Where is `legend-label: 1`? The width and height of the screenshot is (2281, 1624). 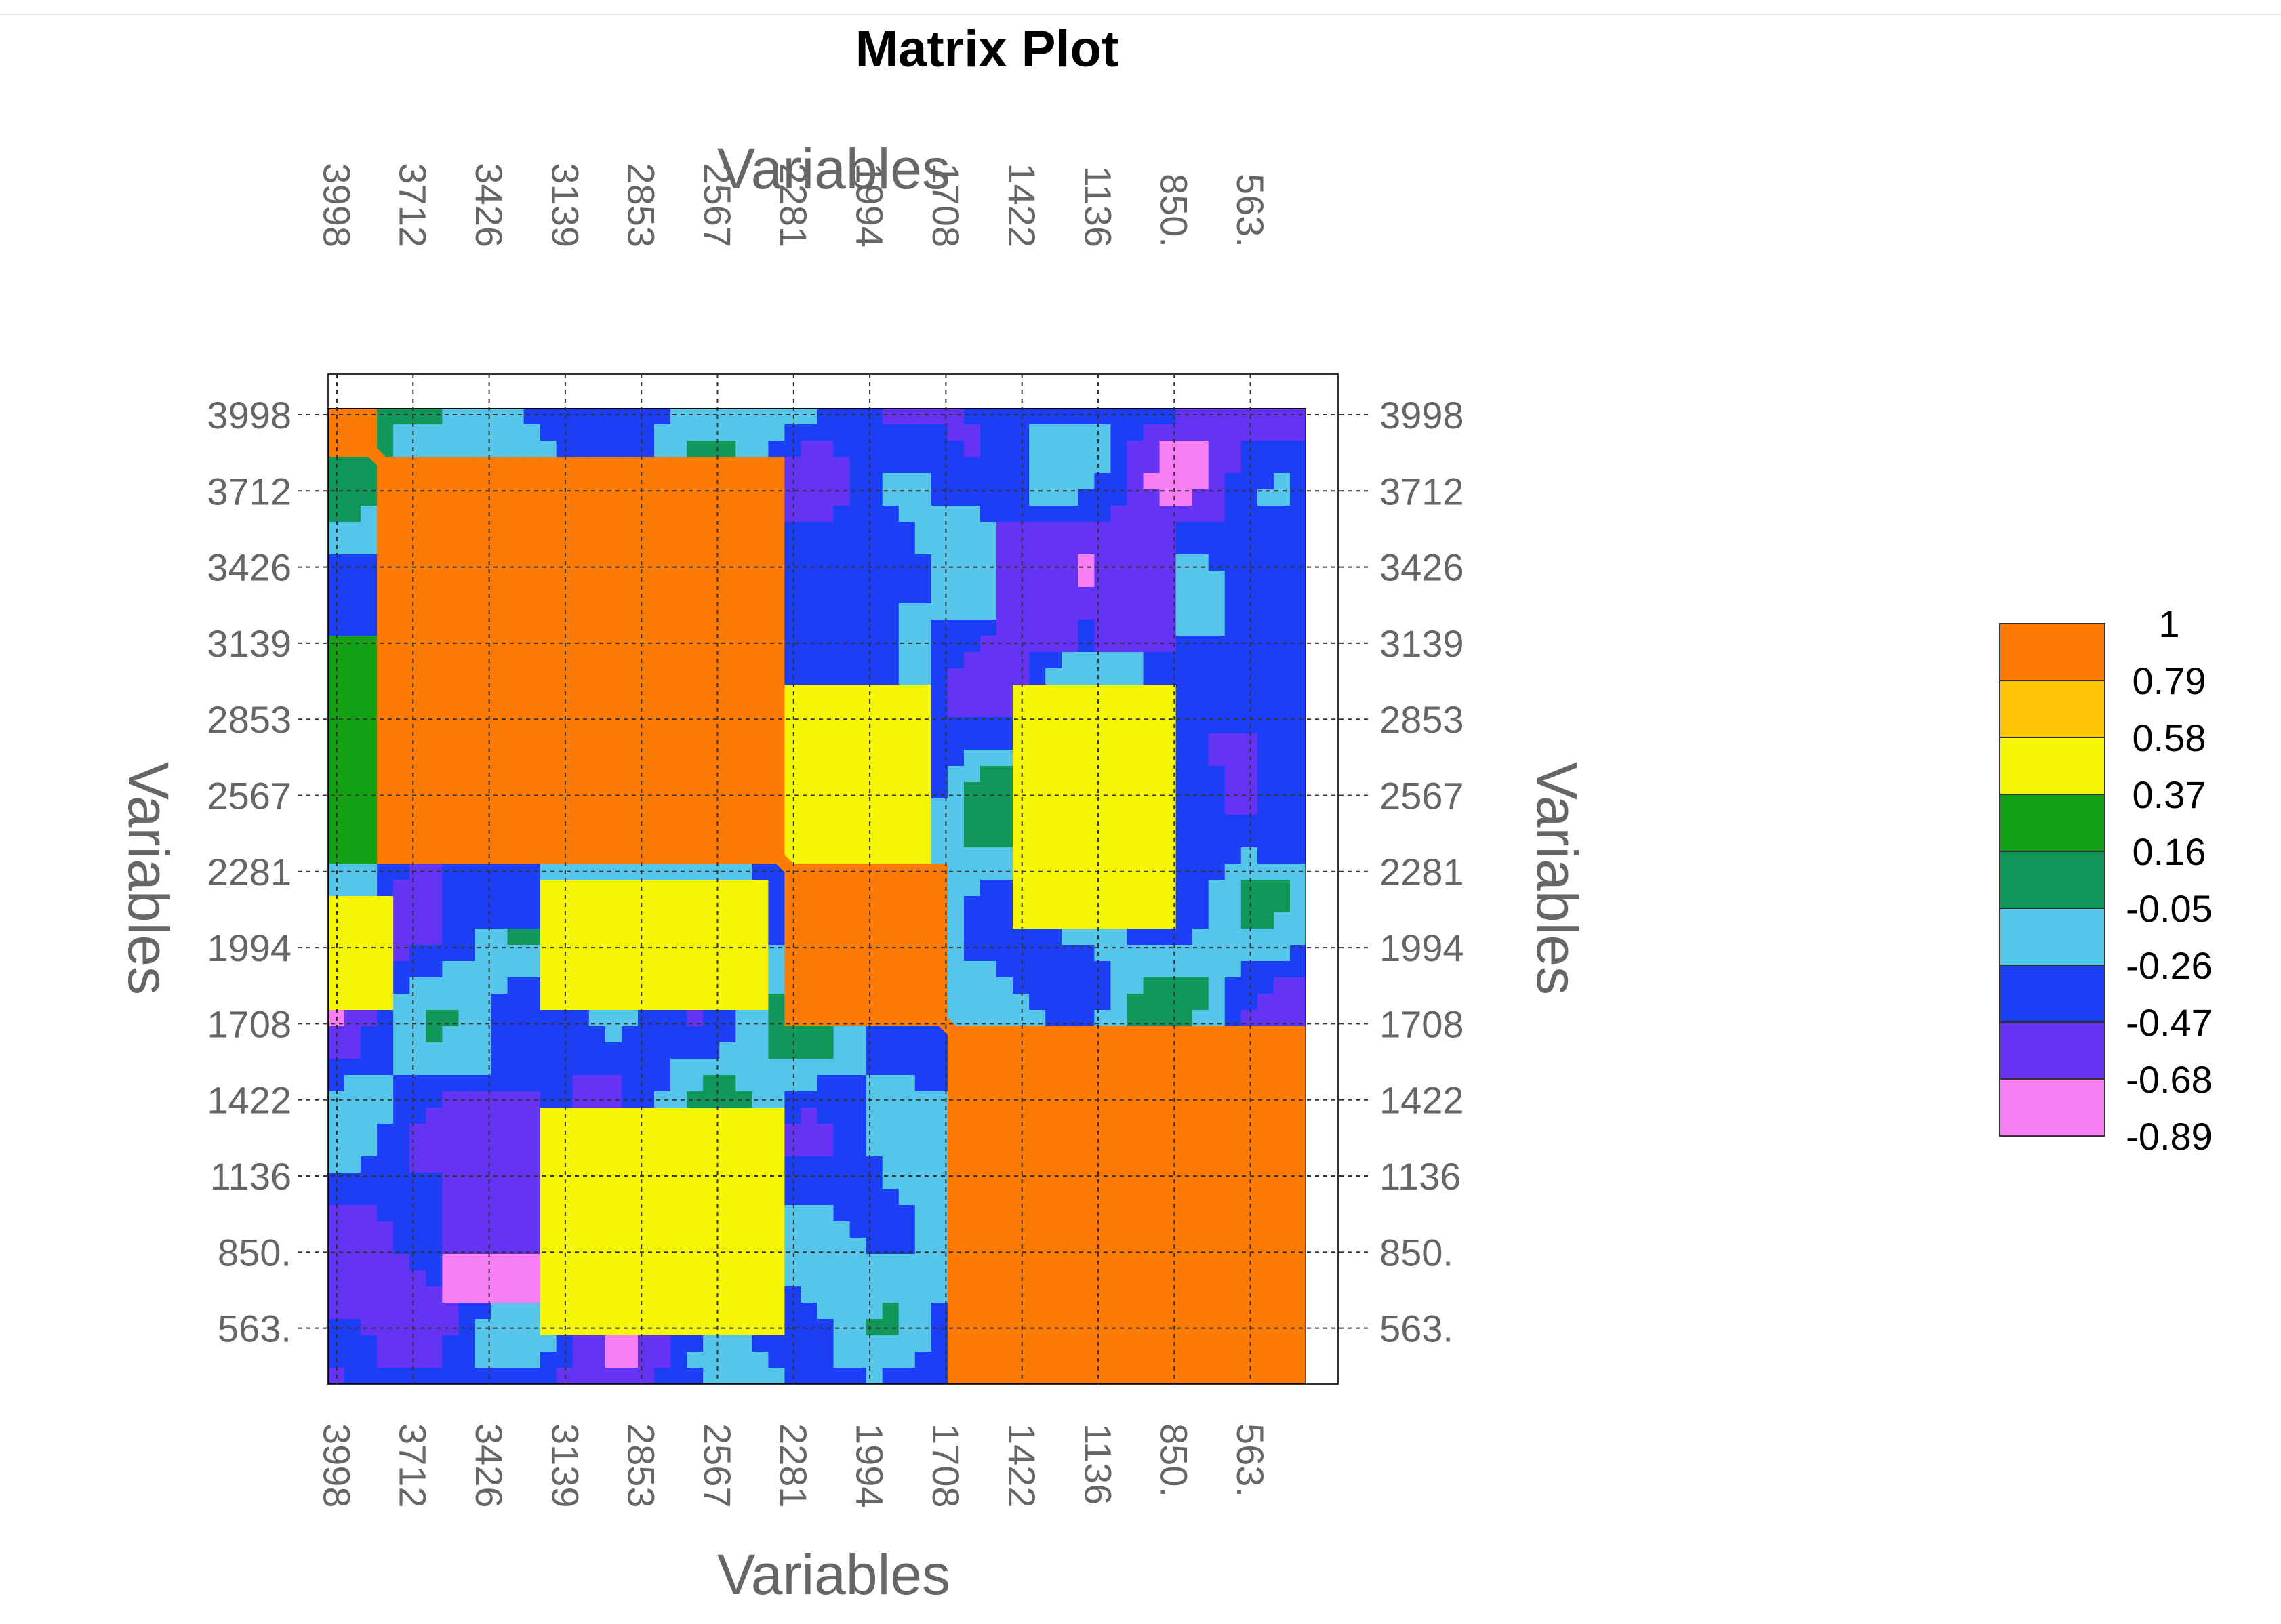 legend-label: 1 is located at coordinates (2168, 624).